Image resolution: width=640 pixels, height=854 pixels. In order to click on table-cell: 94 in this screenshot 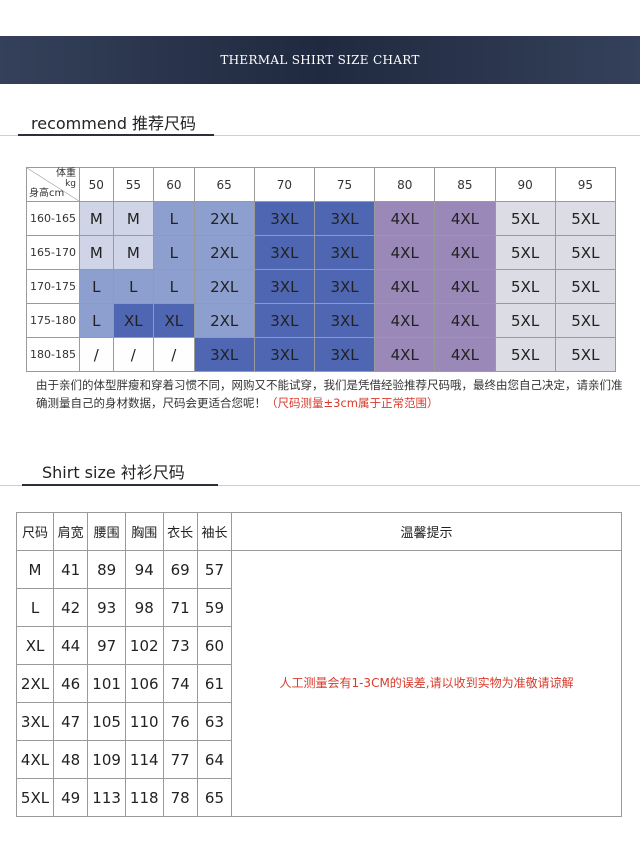, I will do `click(144, 569)`.